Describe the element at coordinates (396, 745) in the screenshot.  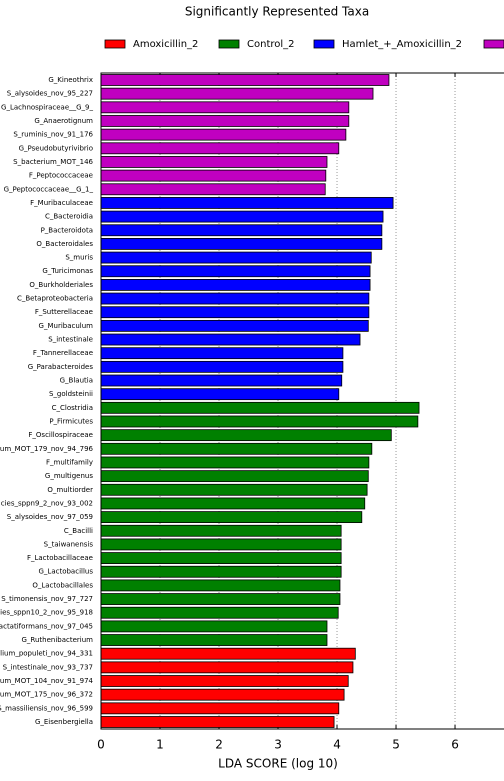
I see `x-tick-label: 5` at that location.